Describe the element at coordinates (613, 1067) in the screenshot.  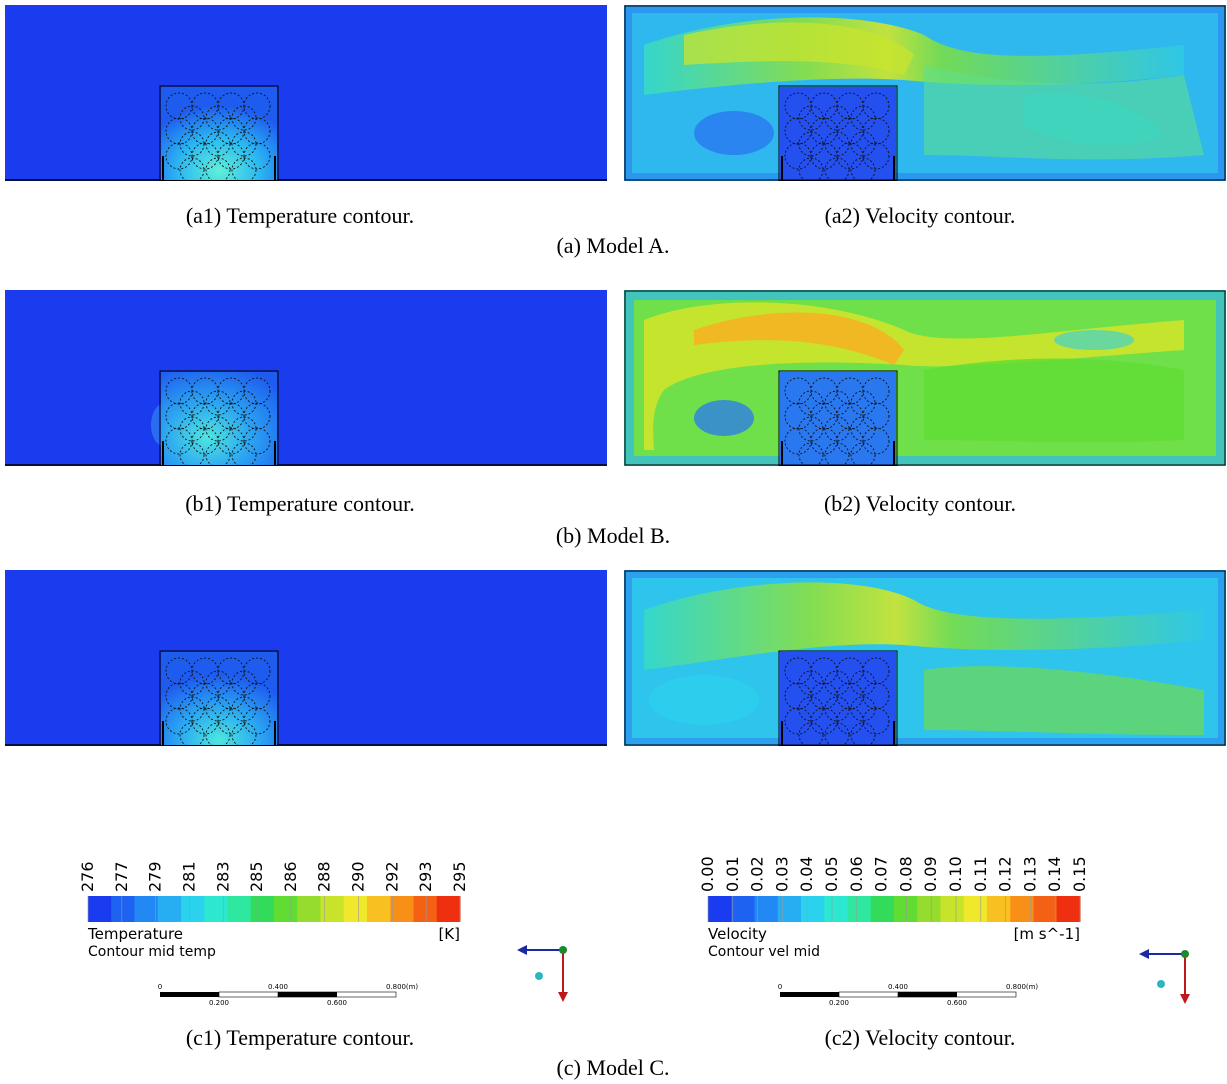
I see `caption-model-c: (c) Model C.` at that location.